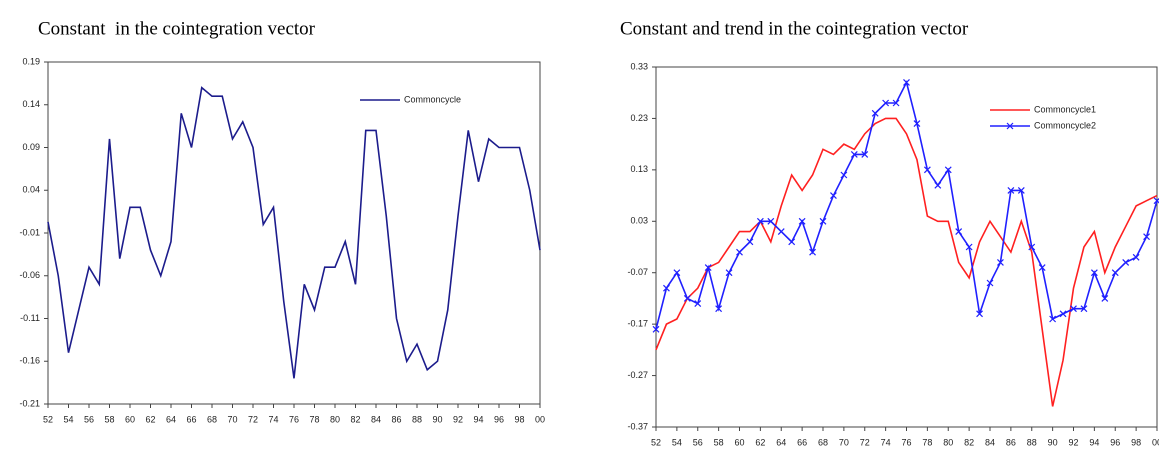 The image size is (1159, 449). What do you see at coordinates (109, 419) in the screenshot?
I see `x-tick-label: 58` at bounding box center [109, 419].